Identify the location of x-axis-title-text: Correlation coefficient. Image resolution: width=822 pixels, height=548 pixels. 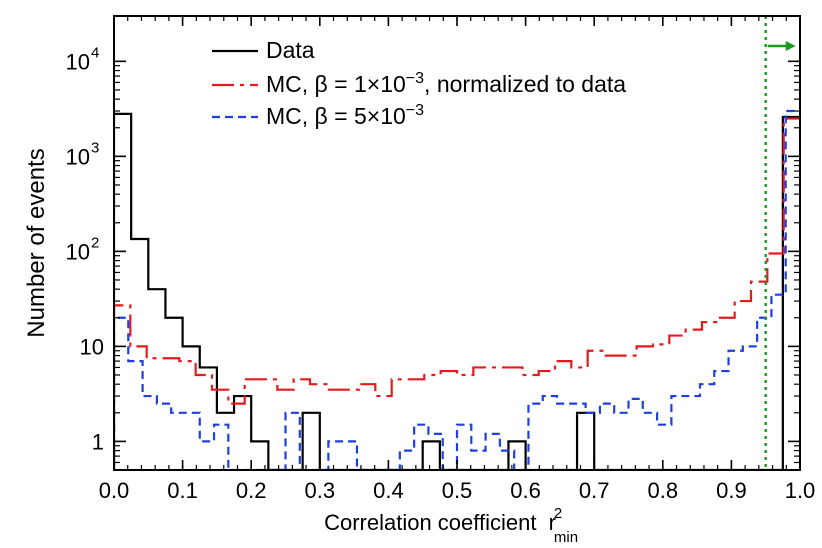
(430, 522).